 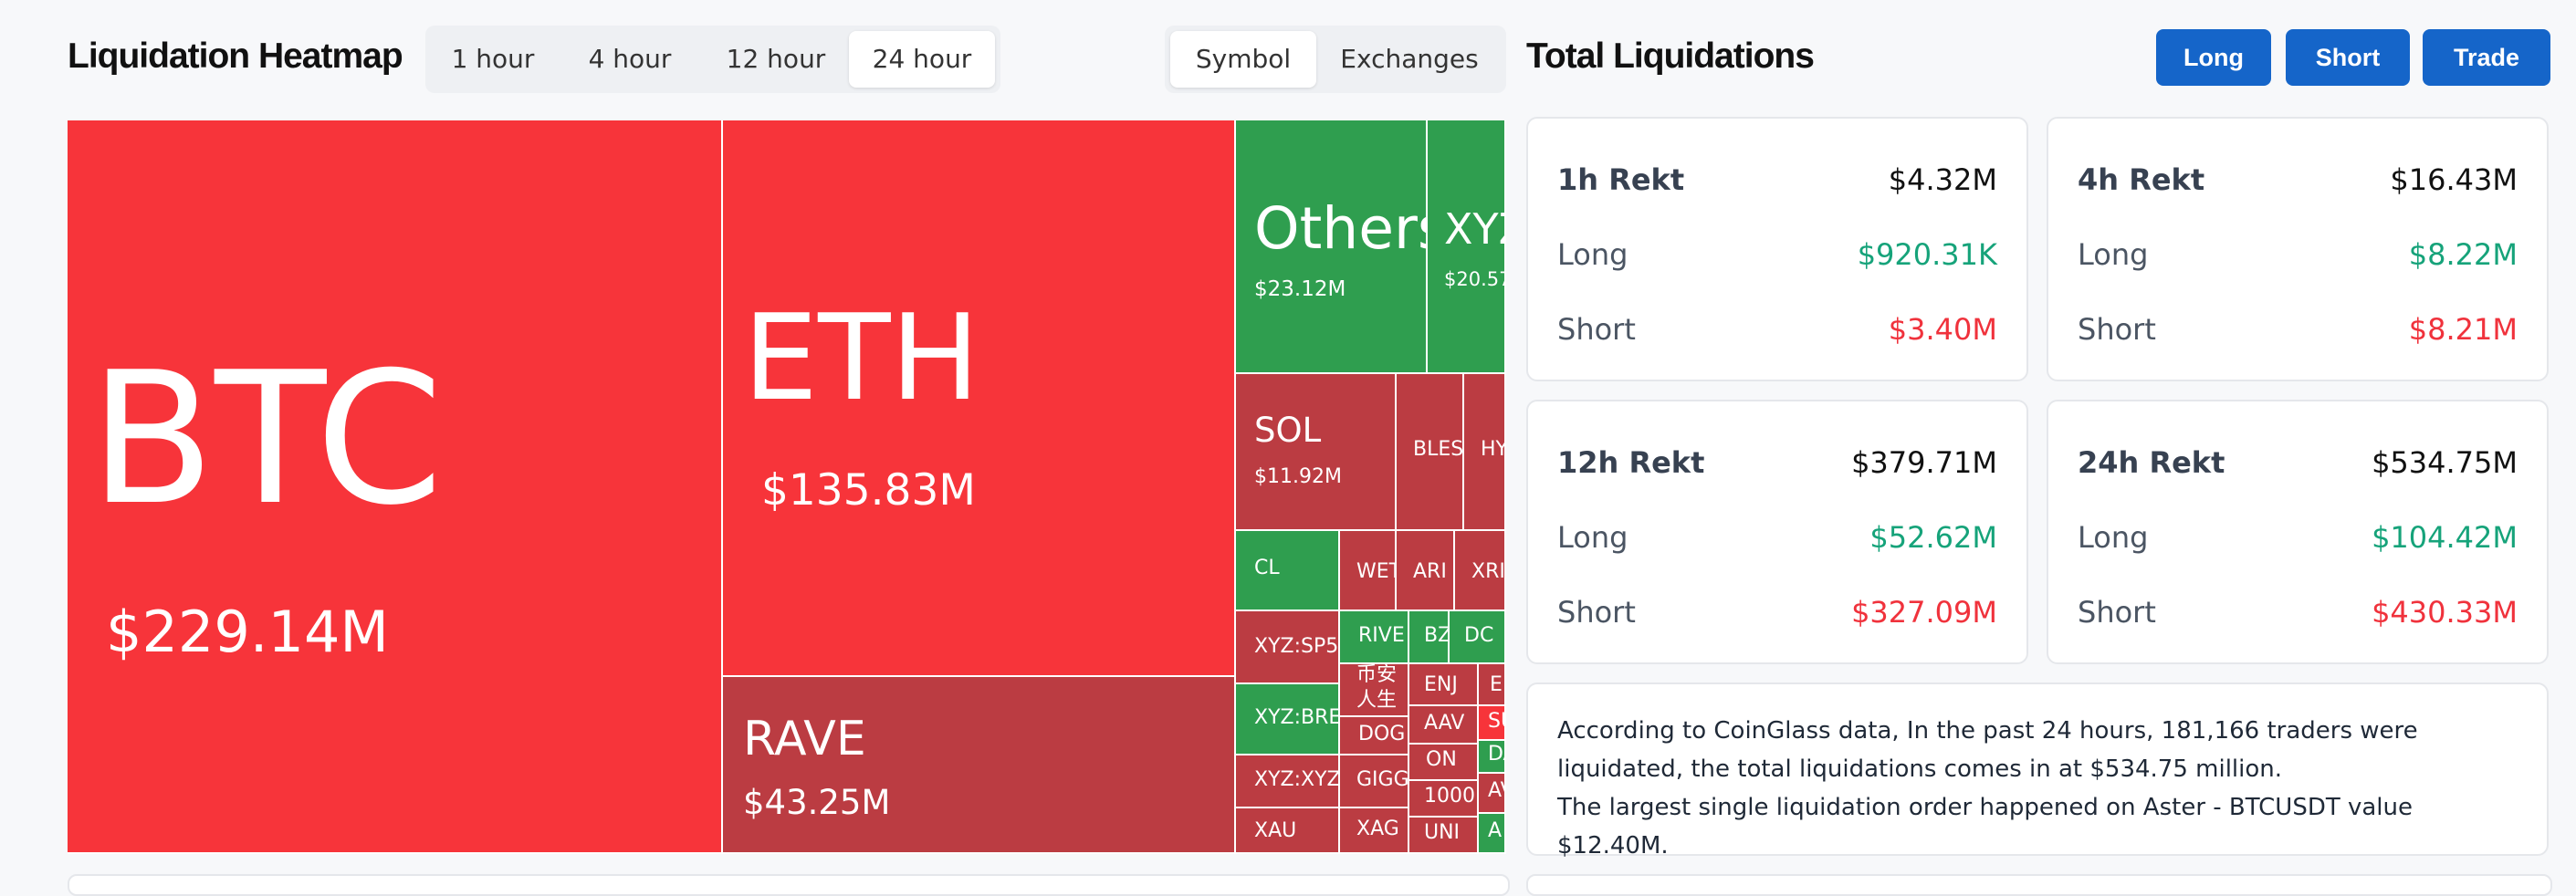 What do you see at coordinates (776, 59) in the screenshot?
I see `tab-12-hour: 12 hour` at bounding box center [776, 59].